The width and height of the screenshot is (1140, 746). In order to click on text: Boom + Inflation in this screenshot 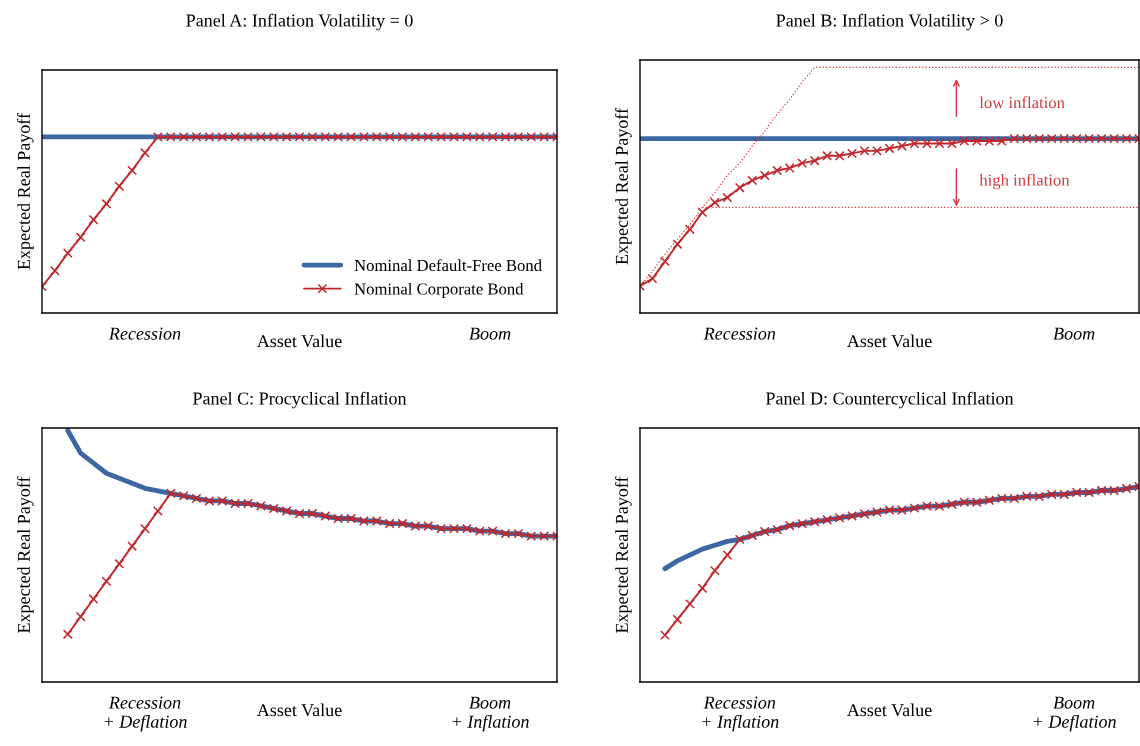, I will do `click(490, 714)`.